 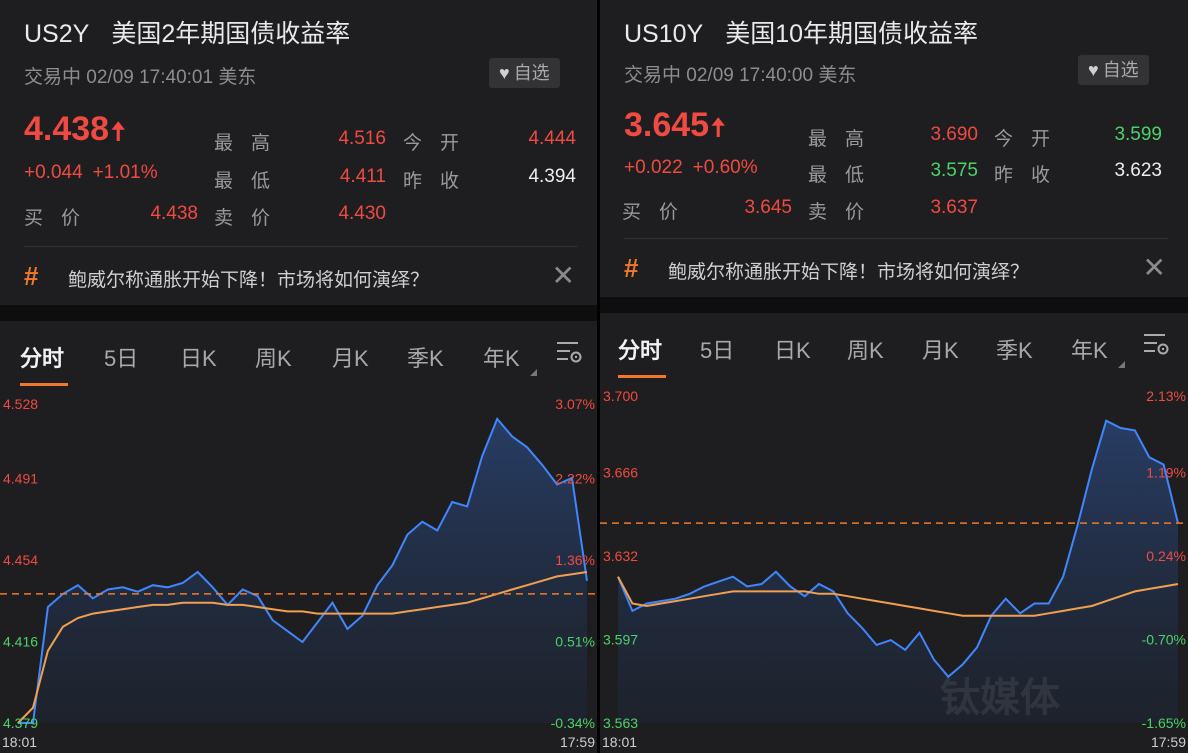 What do you see at coordinates (174, 213) in the screenshot?
I see `bid-value: 4.438` at bounding box center [174, 213].